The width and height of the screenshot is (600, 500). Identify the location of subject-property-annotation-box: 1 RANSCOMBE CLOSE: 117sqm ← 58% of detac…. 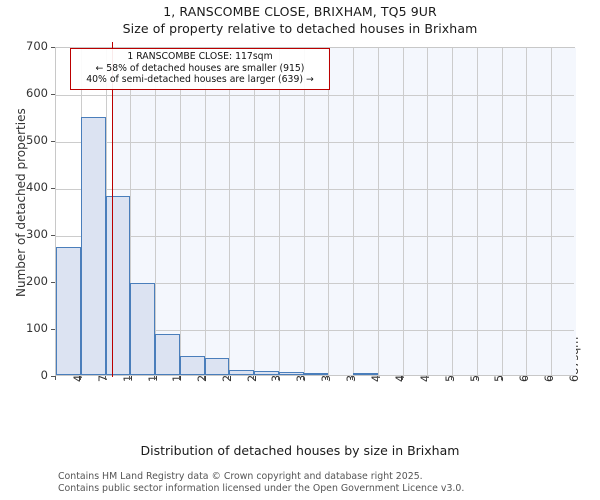
(200, 69).